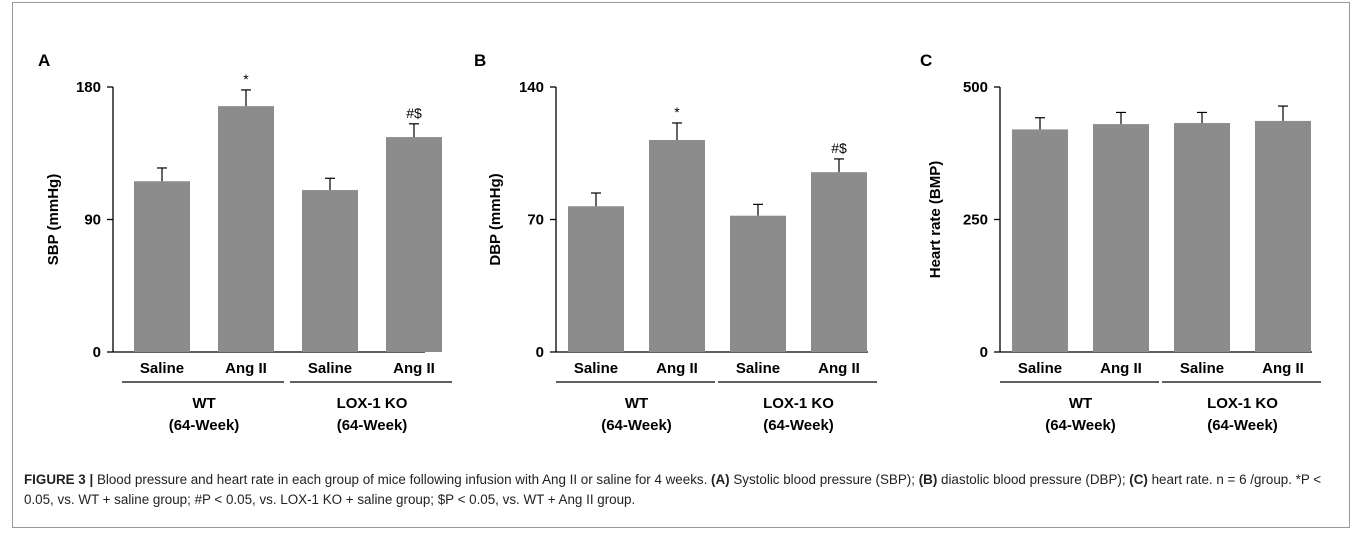 The image size is (1357, 534). I want to click on caption-part: FIGURE 3 |, so click(60, 479).